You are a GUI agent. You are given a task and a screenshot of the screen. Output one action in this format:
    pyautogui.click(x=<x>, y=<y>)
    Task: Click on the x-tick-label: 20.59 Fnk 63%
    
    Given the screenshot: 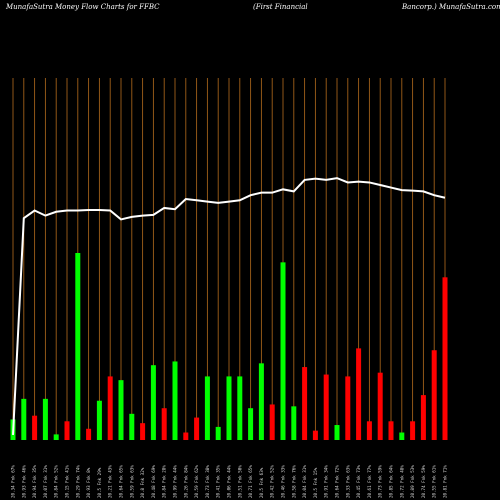 What is the action you would take?
    pyautogui.click(x=131, y=481)
    